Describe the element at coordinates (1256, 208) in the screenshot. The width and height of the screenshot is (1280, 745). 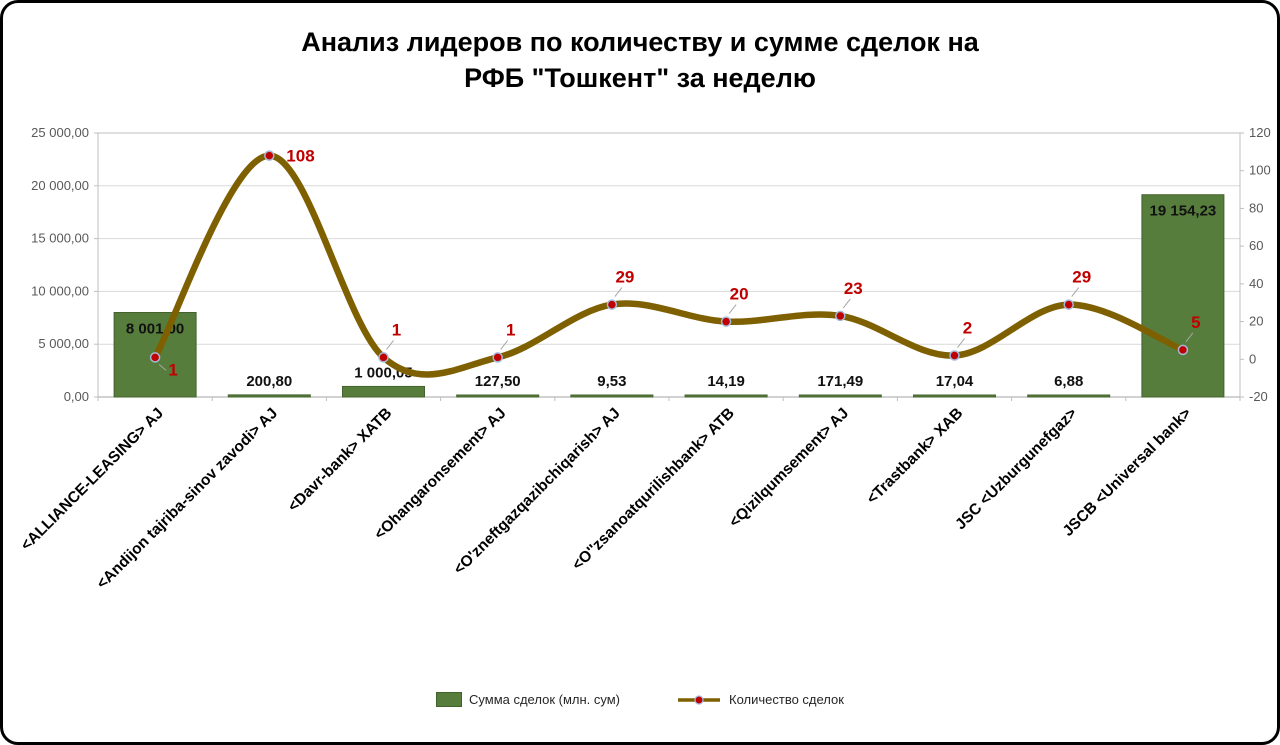
I see `y-axis-tick-label-right: 80` at that location.